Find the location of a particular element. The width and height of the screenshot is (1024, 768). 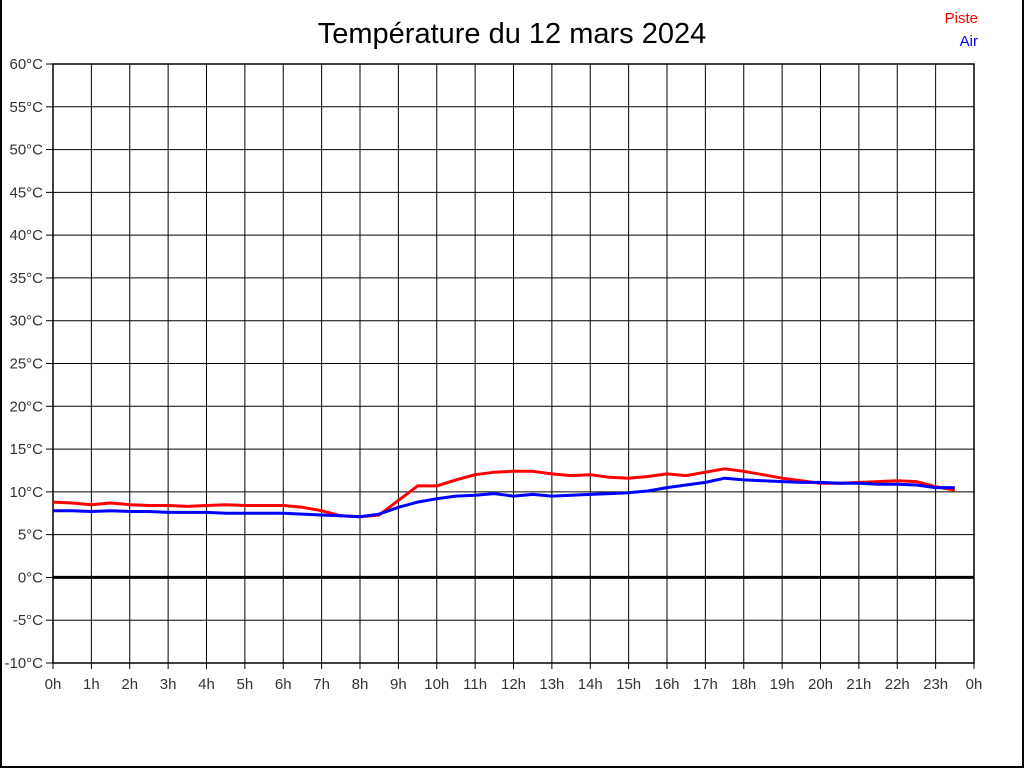

x-axis-label: 6h is located at coordinates (283, 684).